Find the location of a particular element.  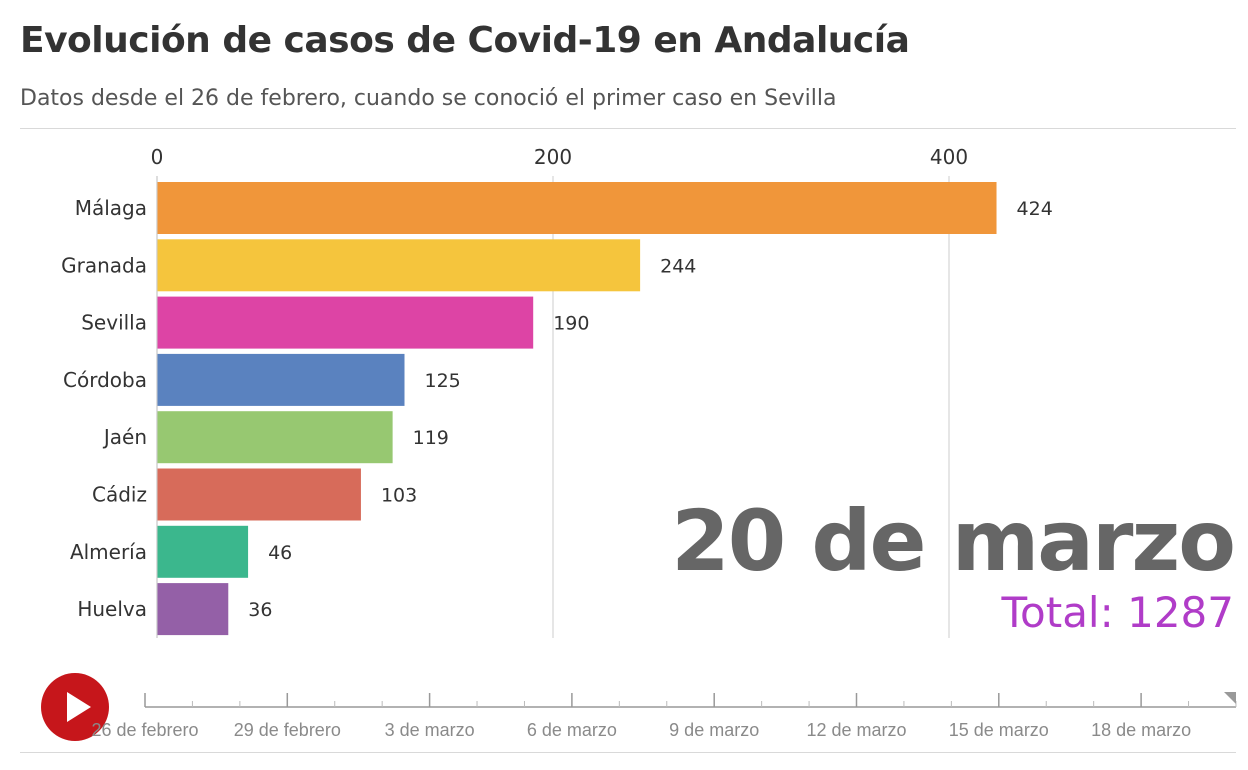

play-button is located at coordinates (75, 707).